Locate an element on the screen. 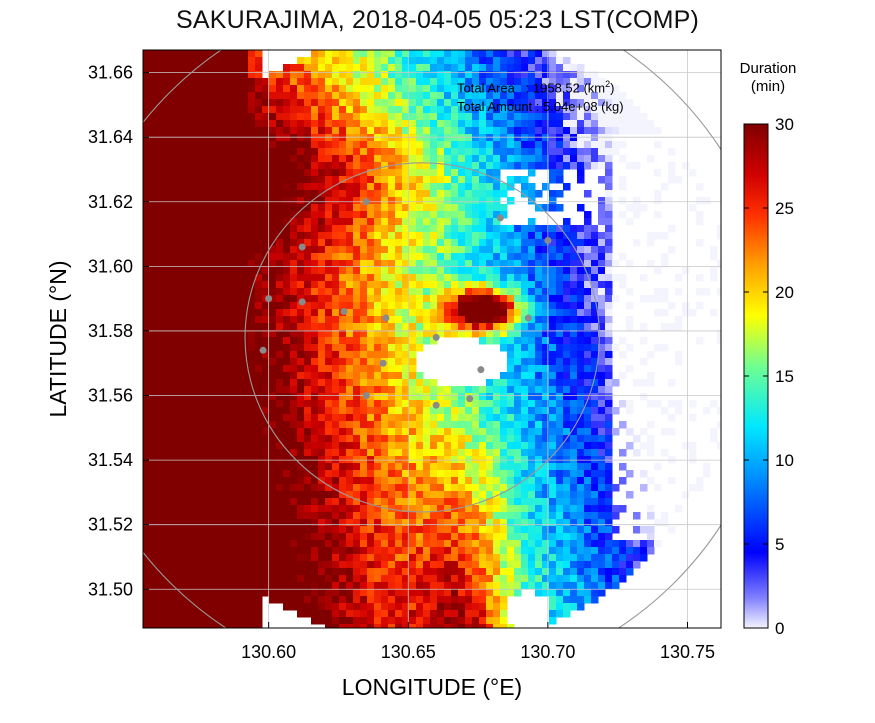 The height and width of the screenshot is (723, 875). y-axis-label: LATITUDE (°N) is located at coordinates (58, 339).